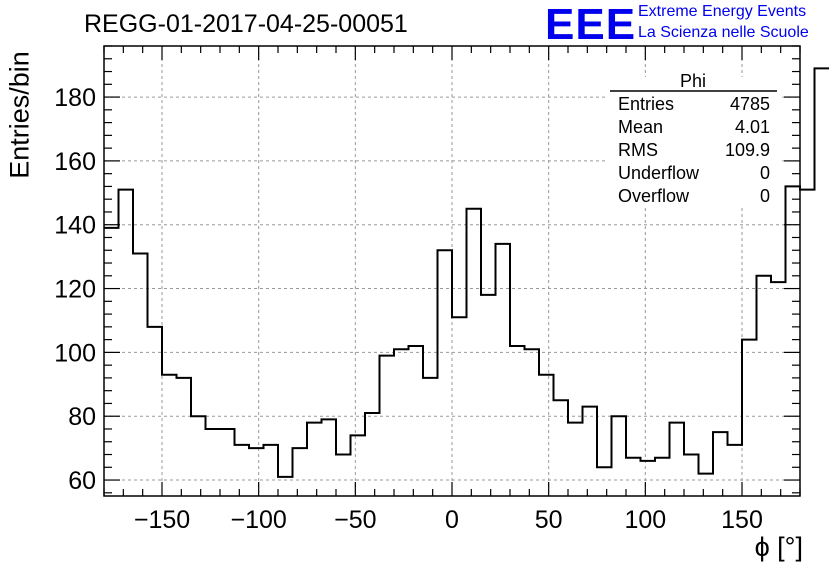 This screenshot has width=836, height=572. Describe the element at coordinates (659, 173) in the screenshot. I see `stats-row-label: Underflow` at that location.